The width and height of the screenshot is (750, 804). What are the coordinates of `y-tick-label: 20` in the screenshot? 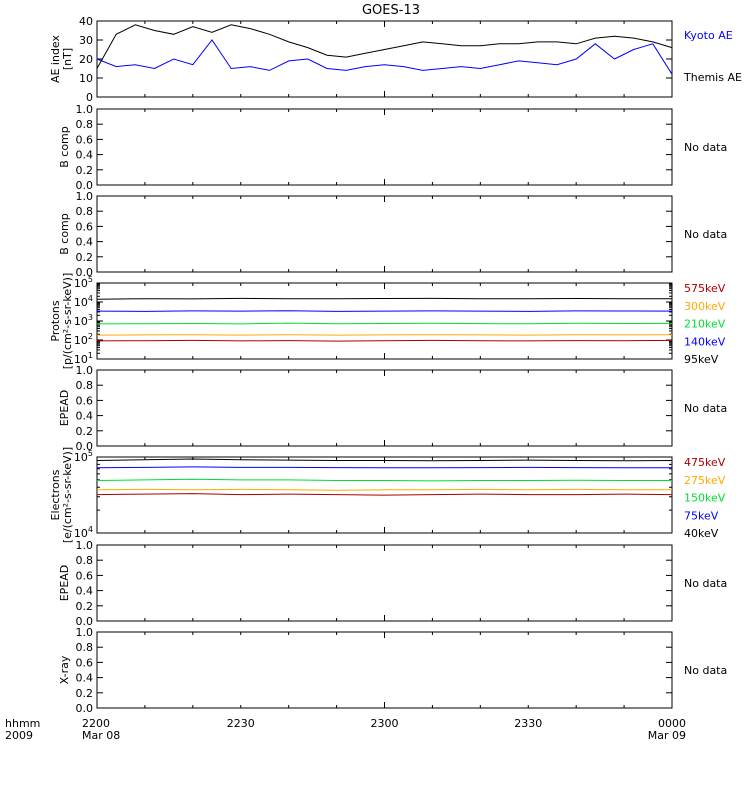 It's located at (86, 59).